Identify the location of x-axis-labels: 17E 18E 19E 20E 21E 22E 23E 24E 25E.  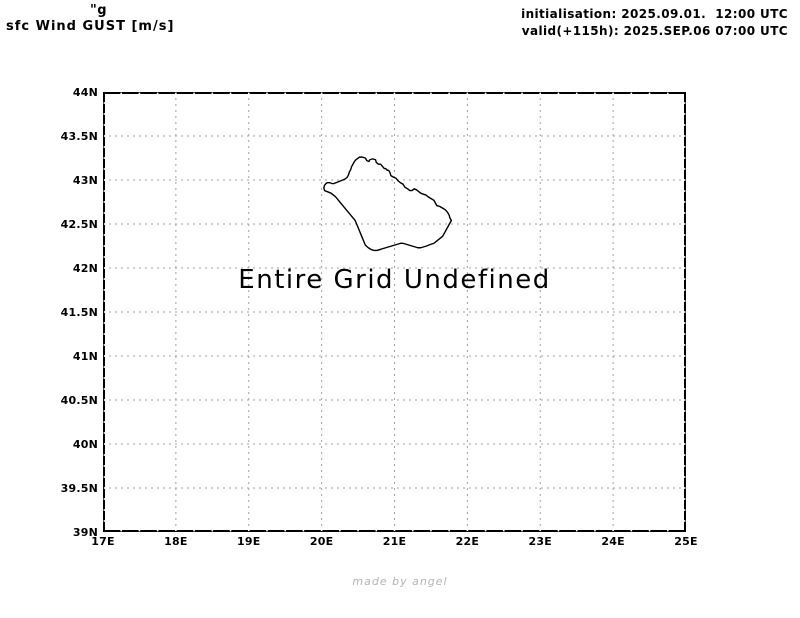
(394, 544).